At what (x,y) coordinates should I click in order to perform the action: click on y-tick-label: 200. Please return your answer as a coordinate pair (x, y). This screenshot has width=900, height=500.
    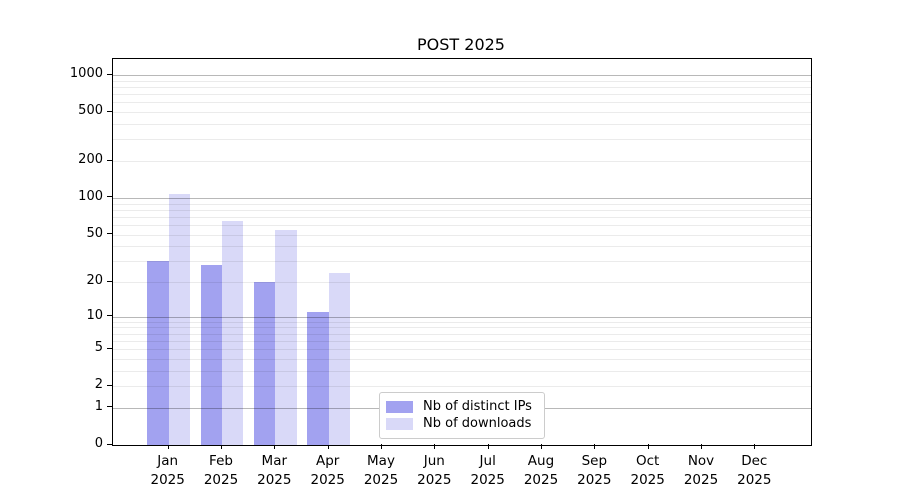
    Looking at the image, I should click on (90, 159).